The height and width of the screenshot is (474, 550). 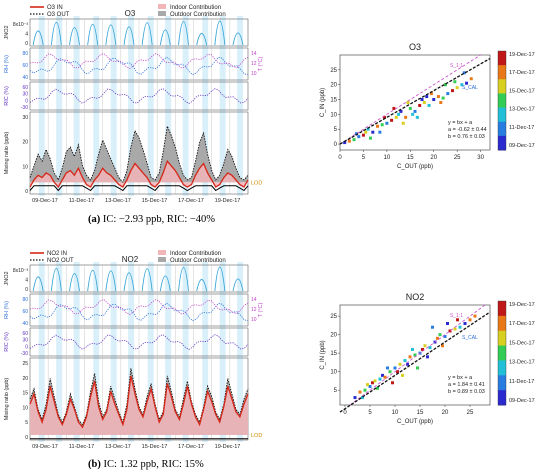 What do you see at coordinates (7, 310) in the screenshot?
I see `no2-timeseries-ylabel: RH (%)` at bounding box center [7, 310].